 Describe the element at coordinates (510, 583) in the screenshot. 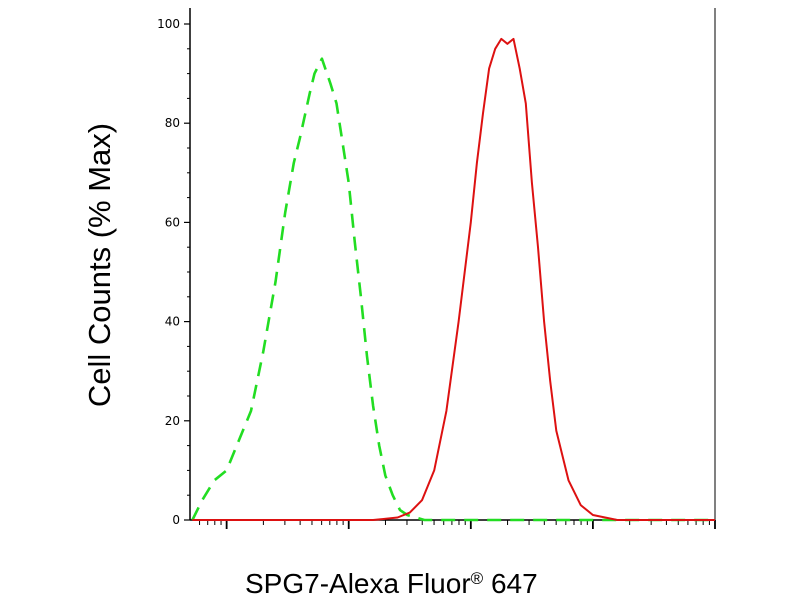

I see `x-axis-label-tail: 647` at that location.